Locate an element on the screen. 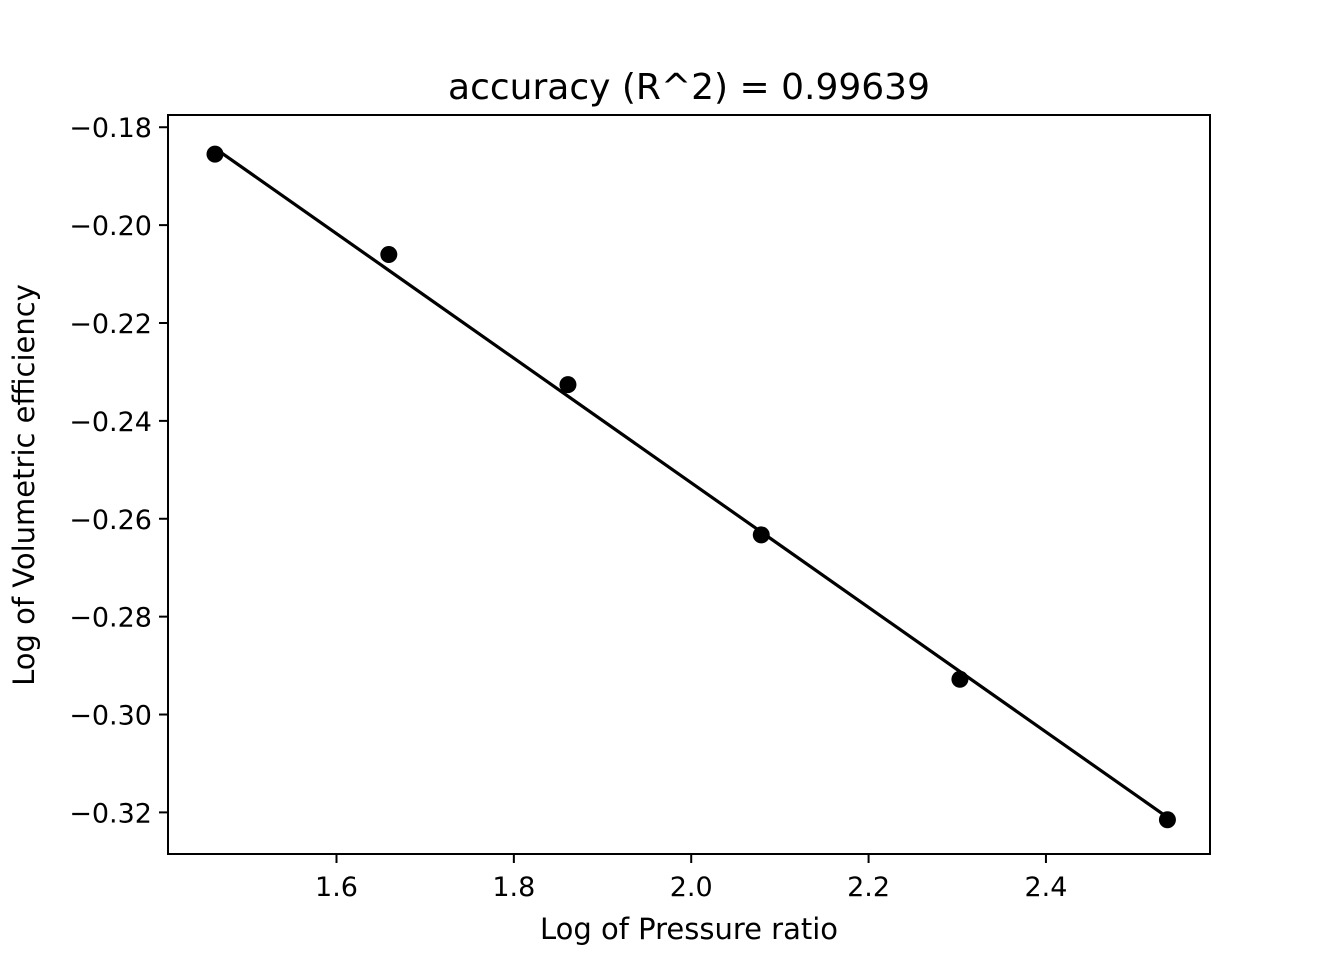 Image resolution: width=1344 pixels, height=960 pixels. chart-title: accuracy (R^2) = 0.99639 is located at coordinates (689, 87).